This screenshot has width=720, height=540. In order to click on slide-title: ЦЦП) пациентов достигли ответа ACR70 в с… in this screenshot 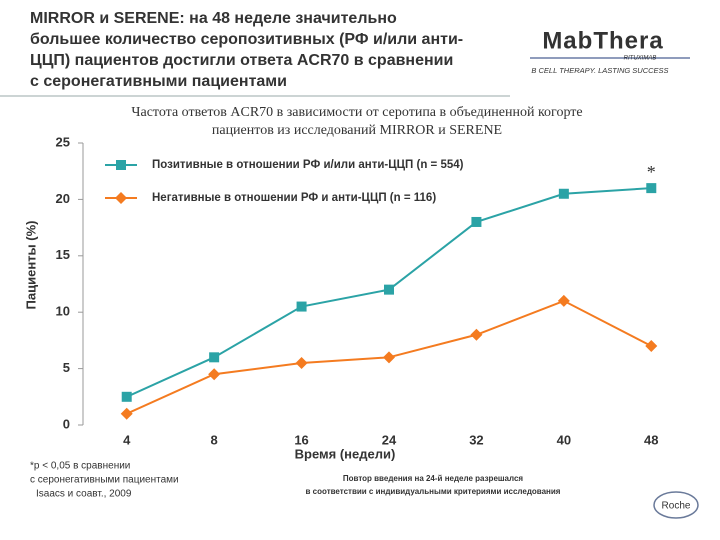, I will do `click(241, 60)`.